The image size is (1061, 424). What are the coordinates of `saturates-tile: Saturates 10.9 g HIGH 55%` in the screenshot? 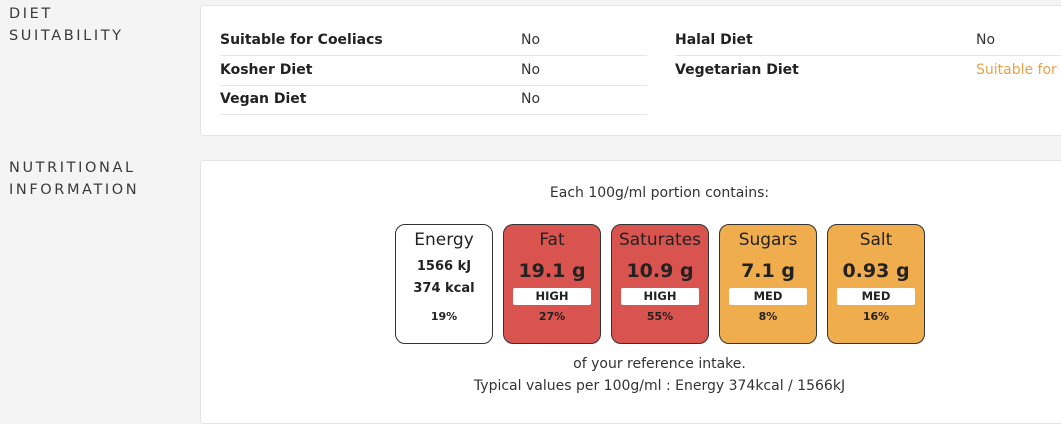 It's located at (660, 284).